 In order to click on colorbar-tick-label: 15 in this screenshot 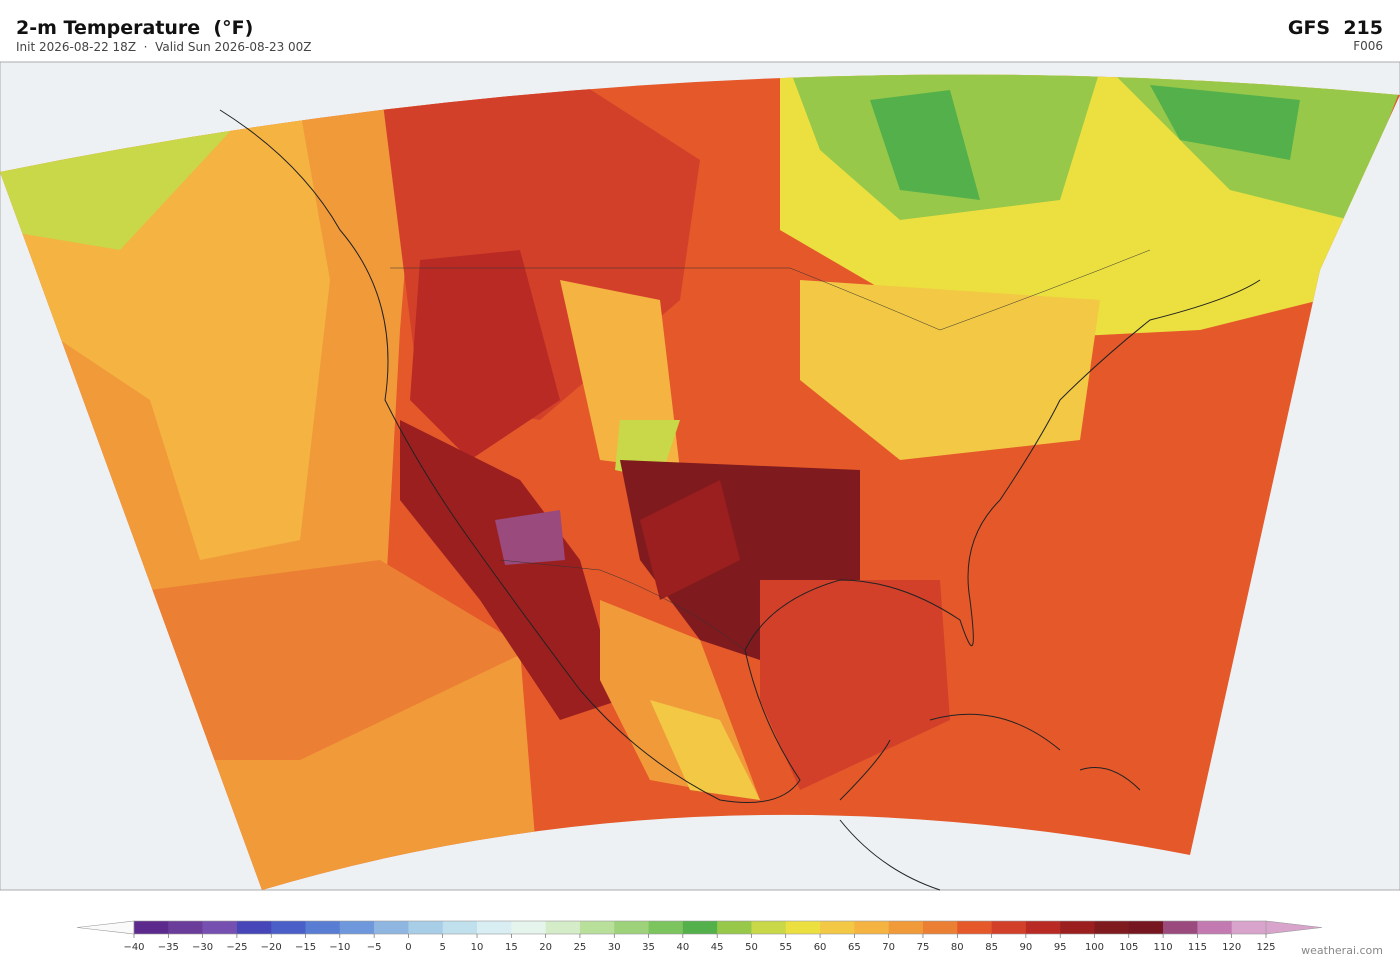, I will do `click(511, 947)`.